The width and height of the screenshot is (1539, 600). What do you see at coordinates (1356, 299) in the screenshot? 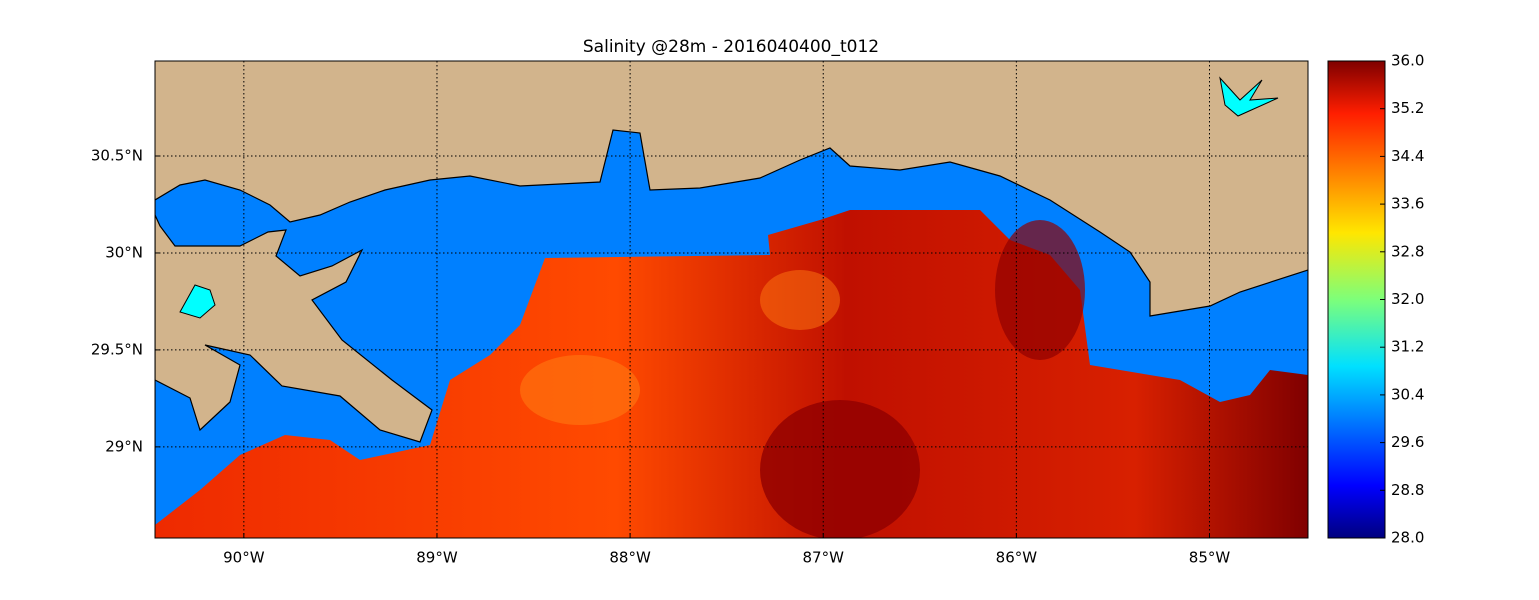
I see `colorbar` at bounding box center [1356, 299].